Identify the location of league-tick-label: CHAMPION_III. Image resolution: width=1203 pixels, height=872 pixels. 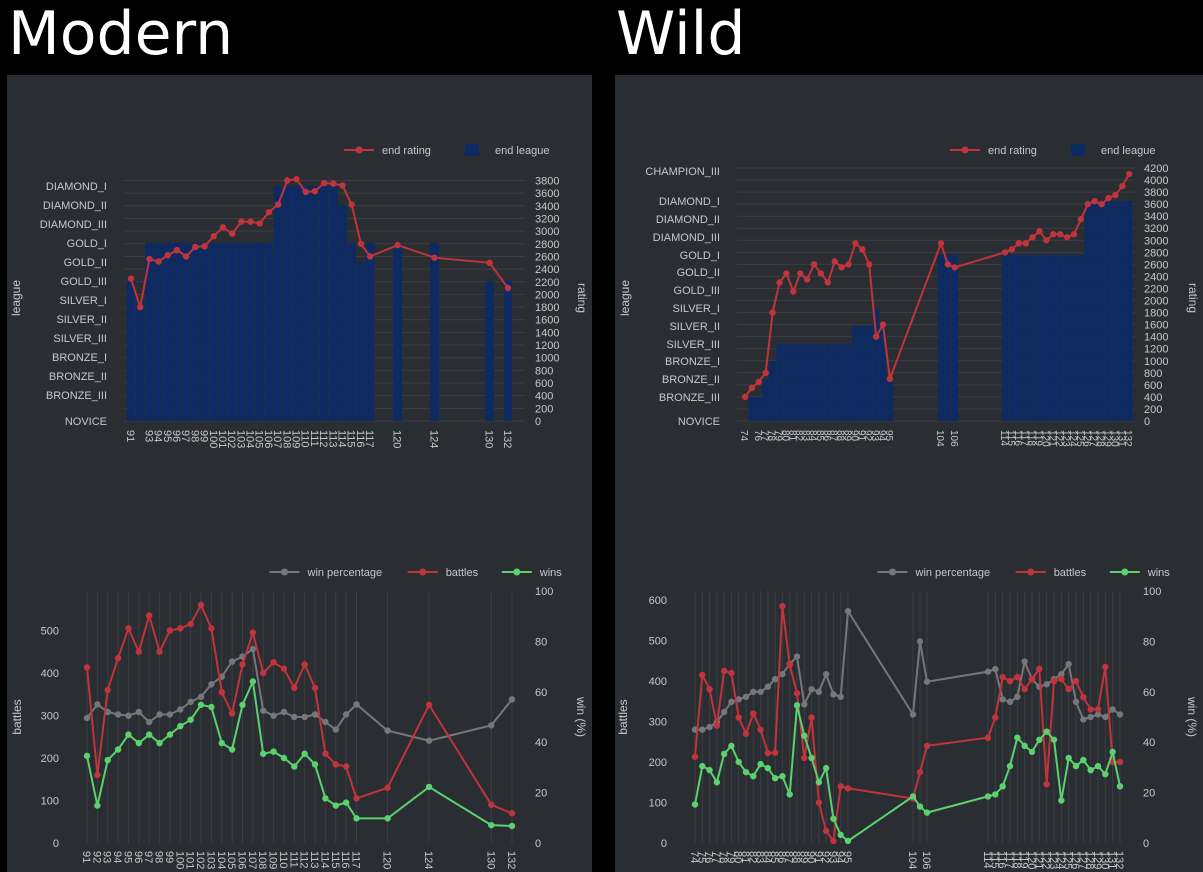
(682, 172).